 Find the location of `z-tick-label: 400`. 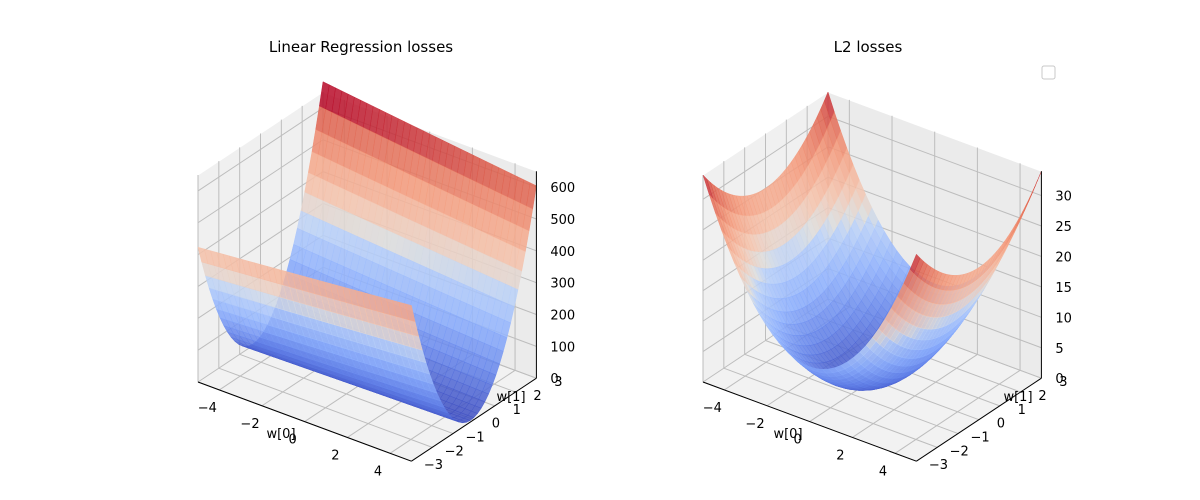

z-tick-label: 400 is located at coordinates (562, 252).